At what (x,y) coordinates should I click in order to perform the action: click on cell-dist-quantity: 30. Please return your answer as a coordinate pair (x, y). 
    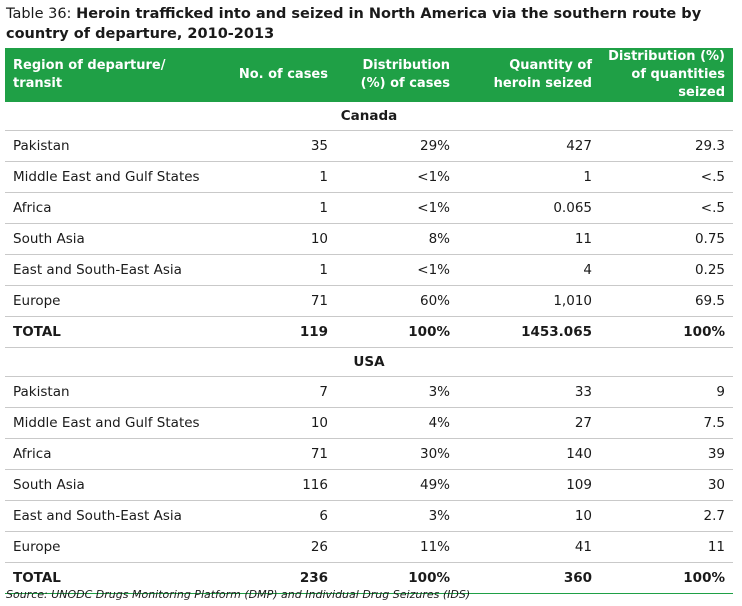
    Looking at the image, I should click on (666, 485).